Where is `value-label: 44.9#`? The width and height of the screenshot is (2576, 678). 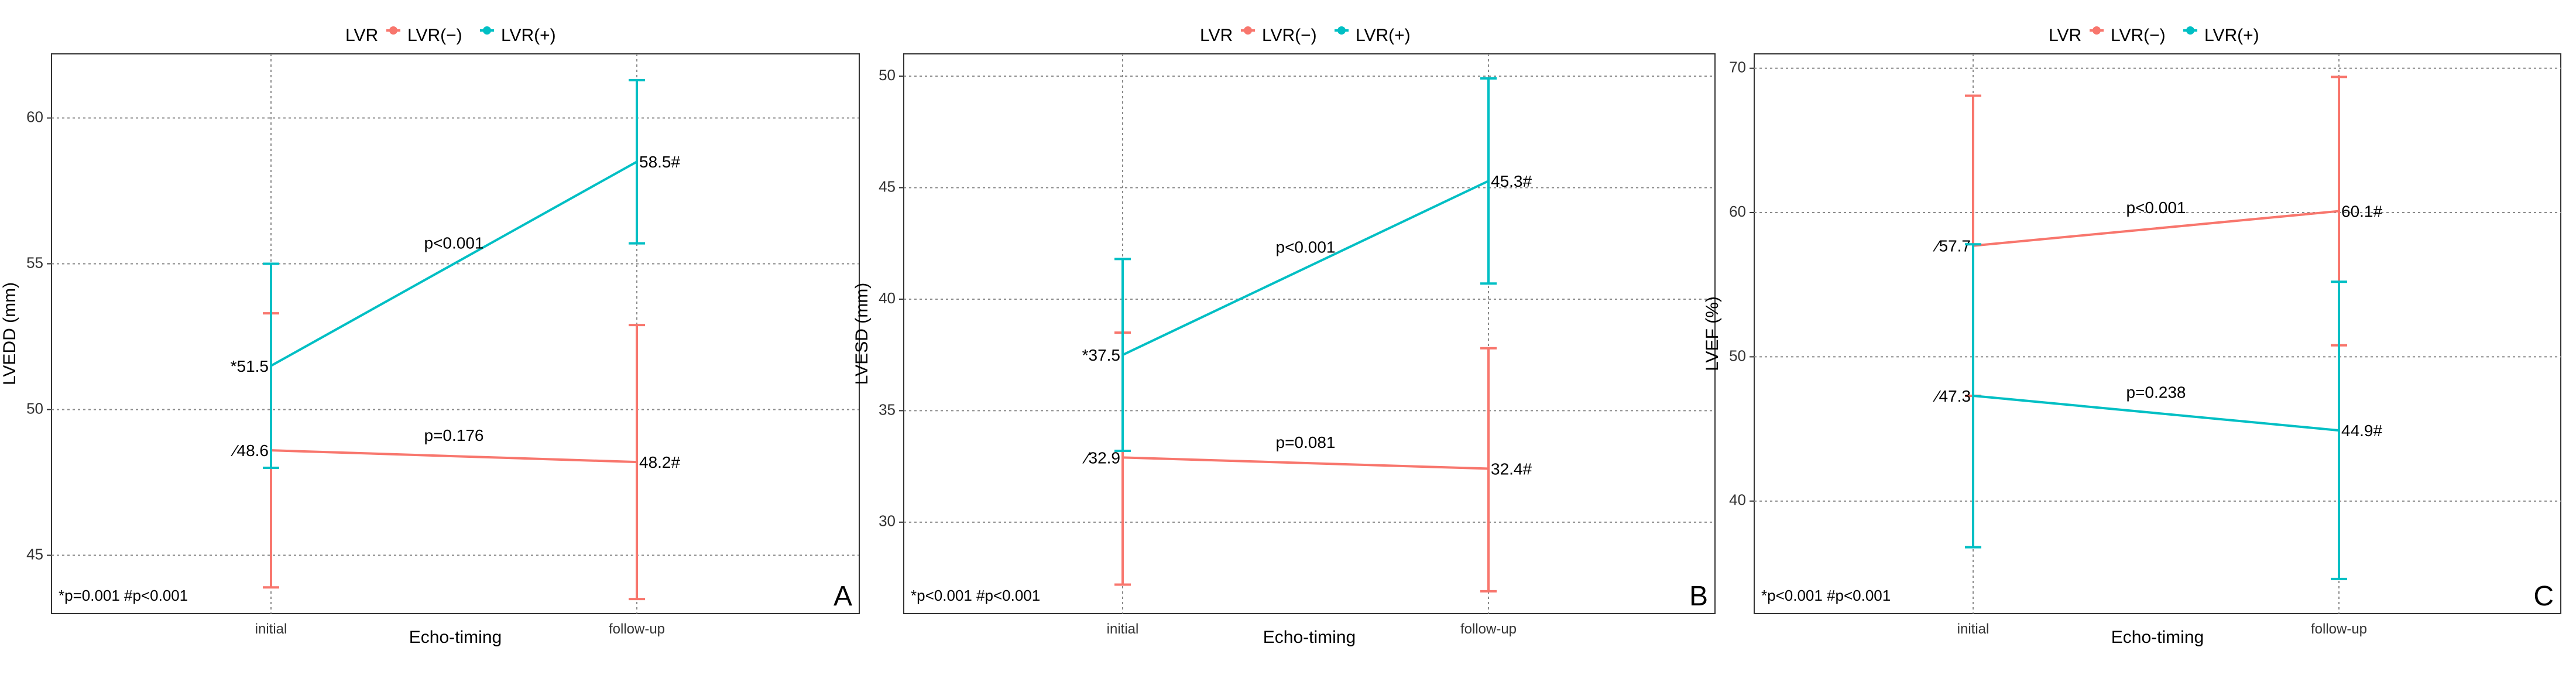
value-label: 44.9# is located at coordinates (2361, 431).